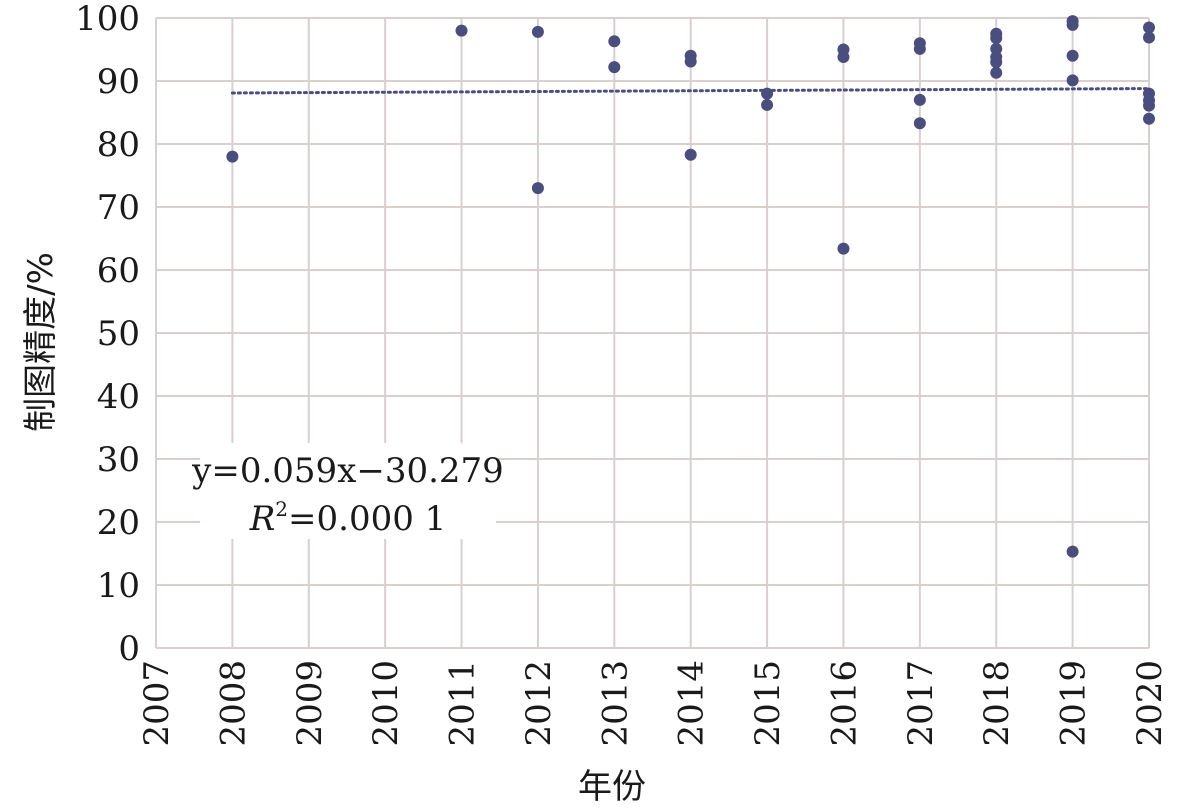 This screenshot has width=1183, height=811. I want to click on y-tick-label-100: 100, so click(107, 19).